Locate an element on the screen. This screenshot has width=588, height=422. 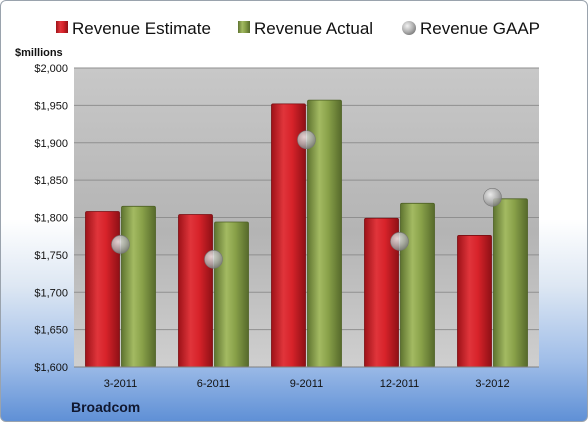
x-tick-label: 9-2011 is located at coordinates (306, 384).